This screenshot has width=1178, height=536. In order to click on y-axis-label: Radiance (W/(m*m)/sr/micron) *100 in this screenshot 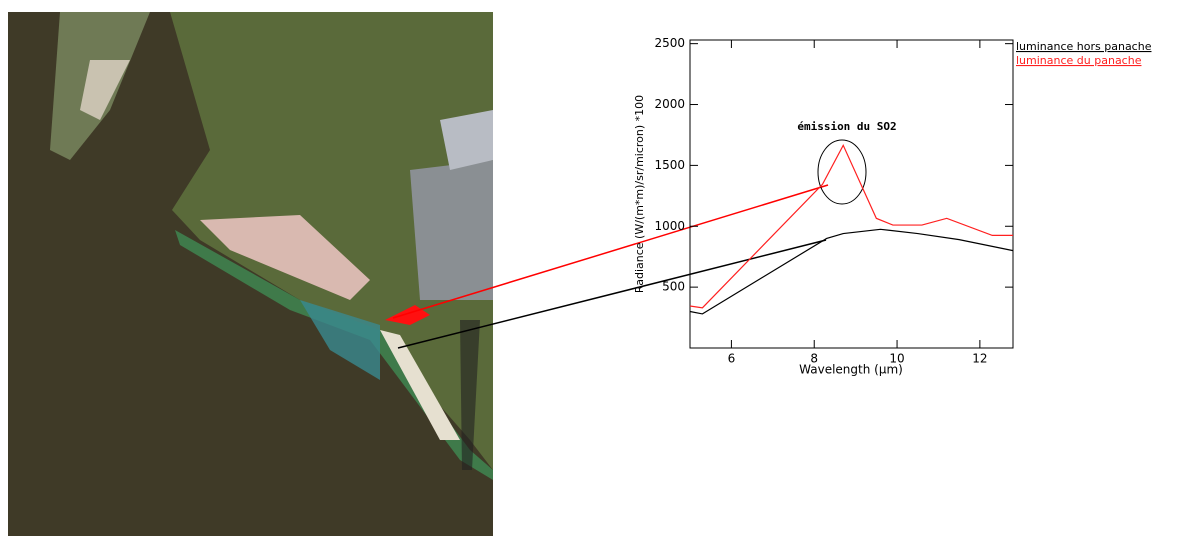, I will do `click(639, 194)`.